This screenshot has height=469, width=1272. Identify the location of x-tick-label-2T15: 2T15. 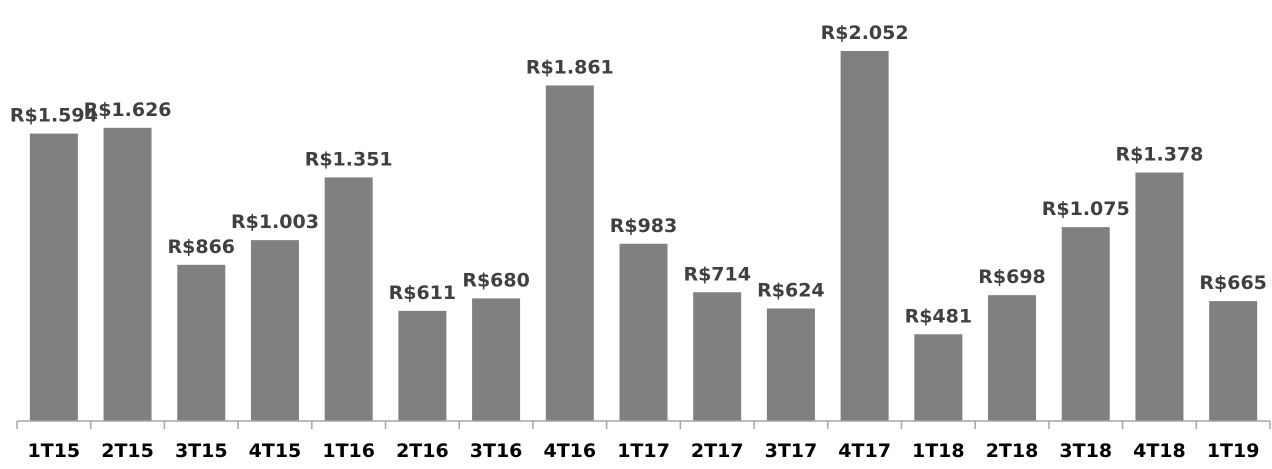
(127, 451).